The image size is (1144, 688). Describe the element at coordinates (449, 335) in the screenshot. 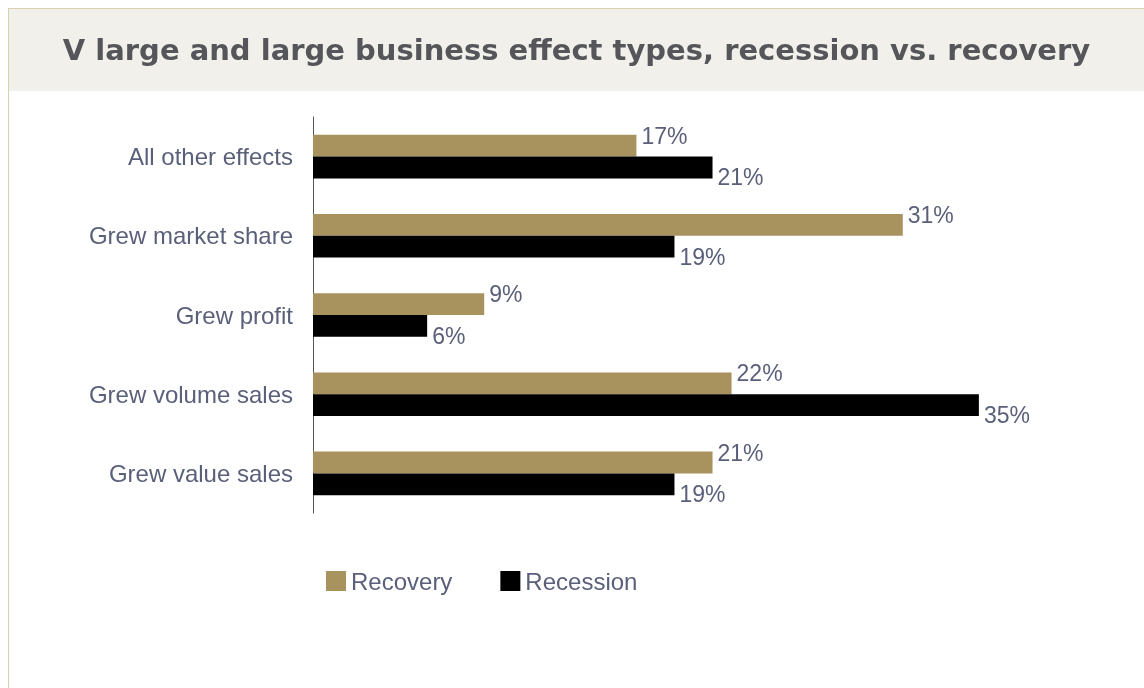

I see `data-label: 6%` at that location.